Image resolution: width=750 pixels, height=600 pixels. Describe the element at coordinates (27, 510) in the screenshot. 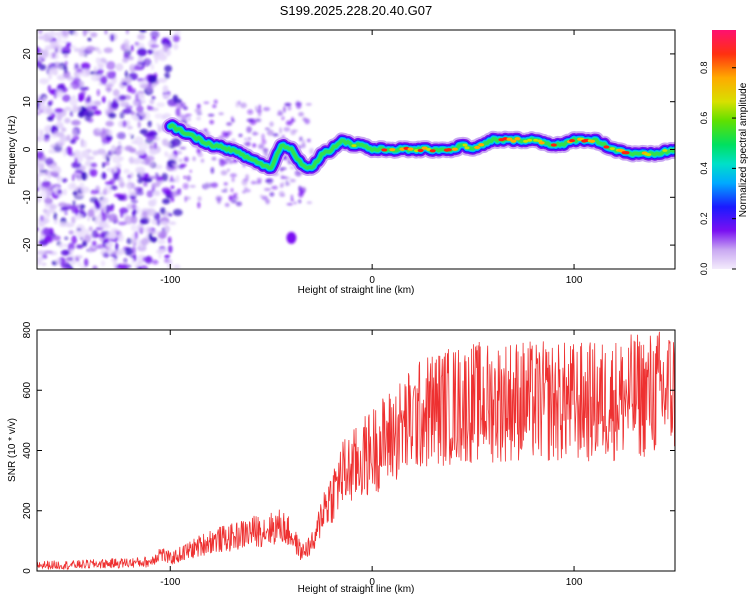

I see `snr-y-tick-label: 200` at that location.